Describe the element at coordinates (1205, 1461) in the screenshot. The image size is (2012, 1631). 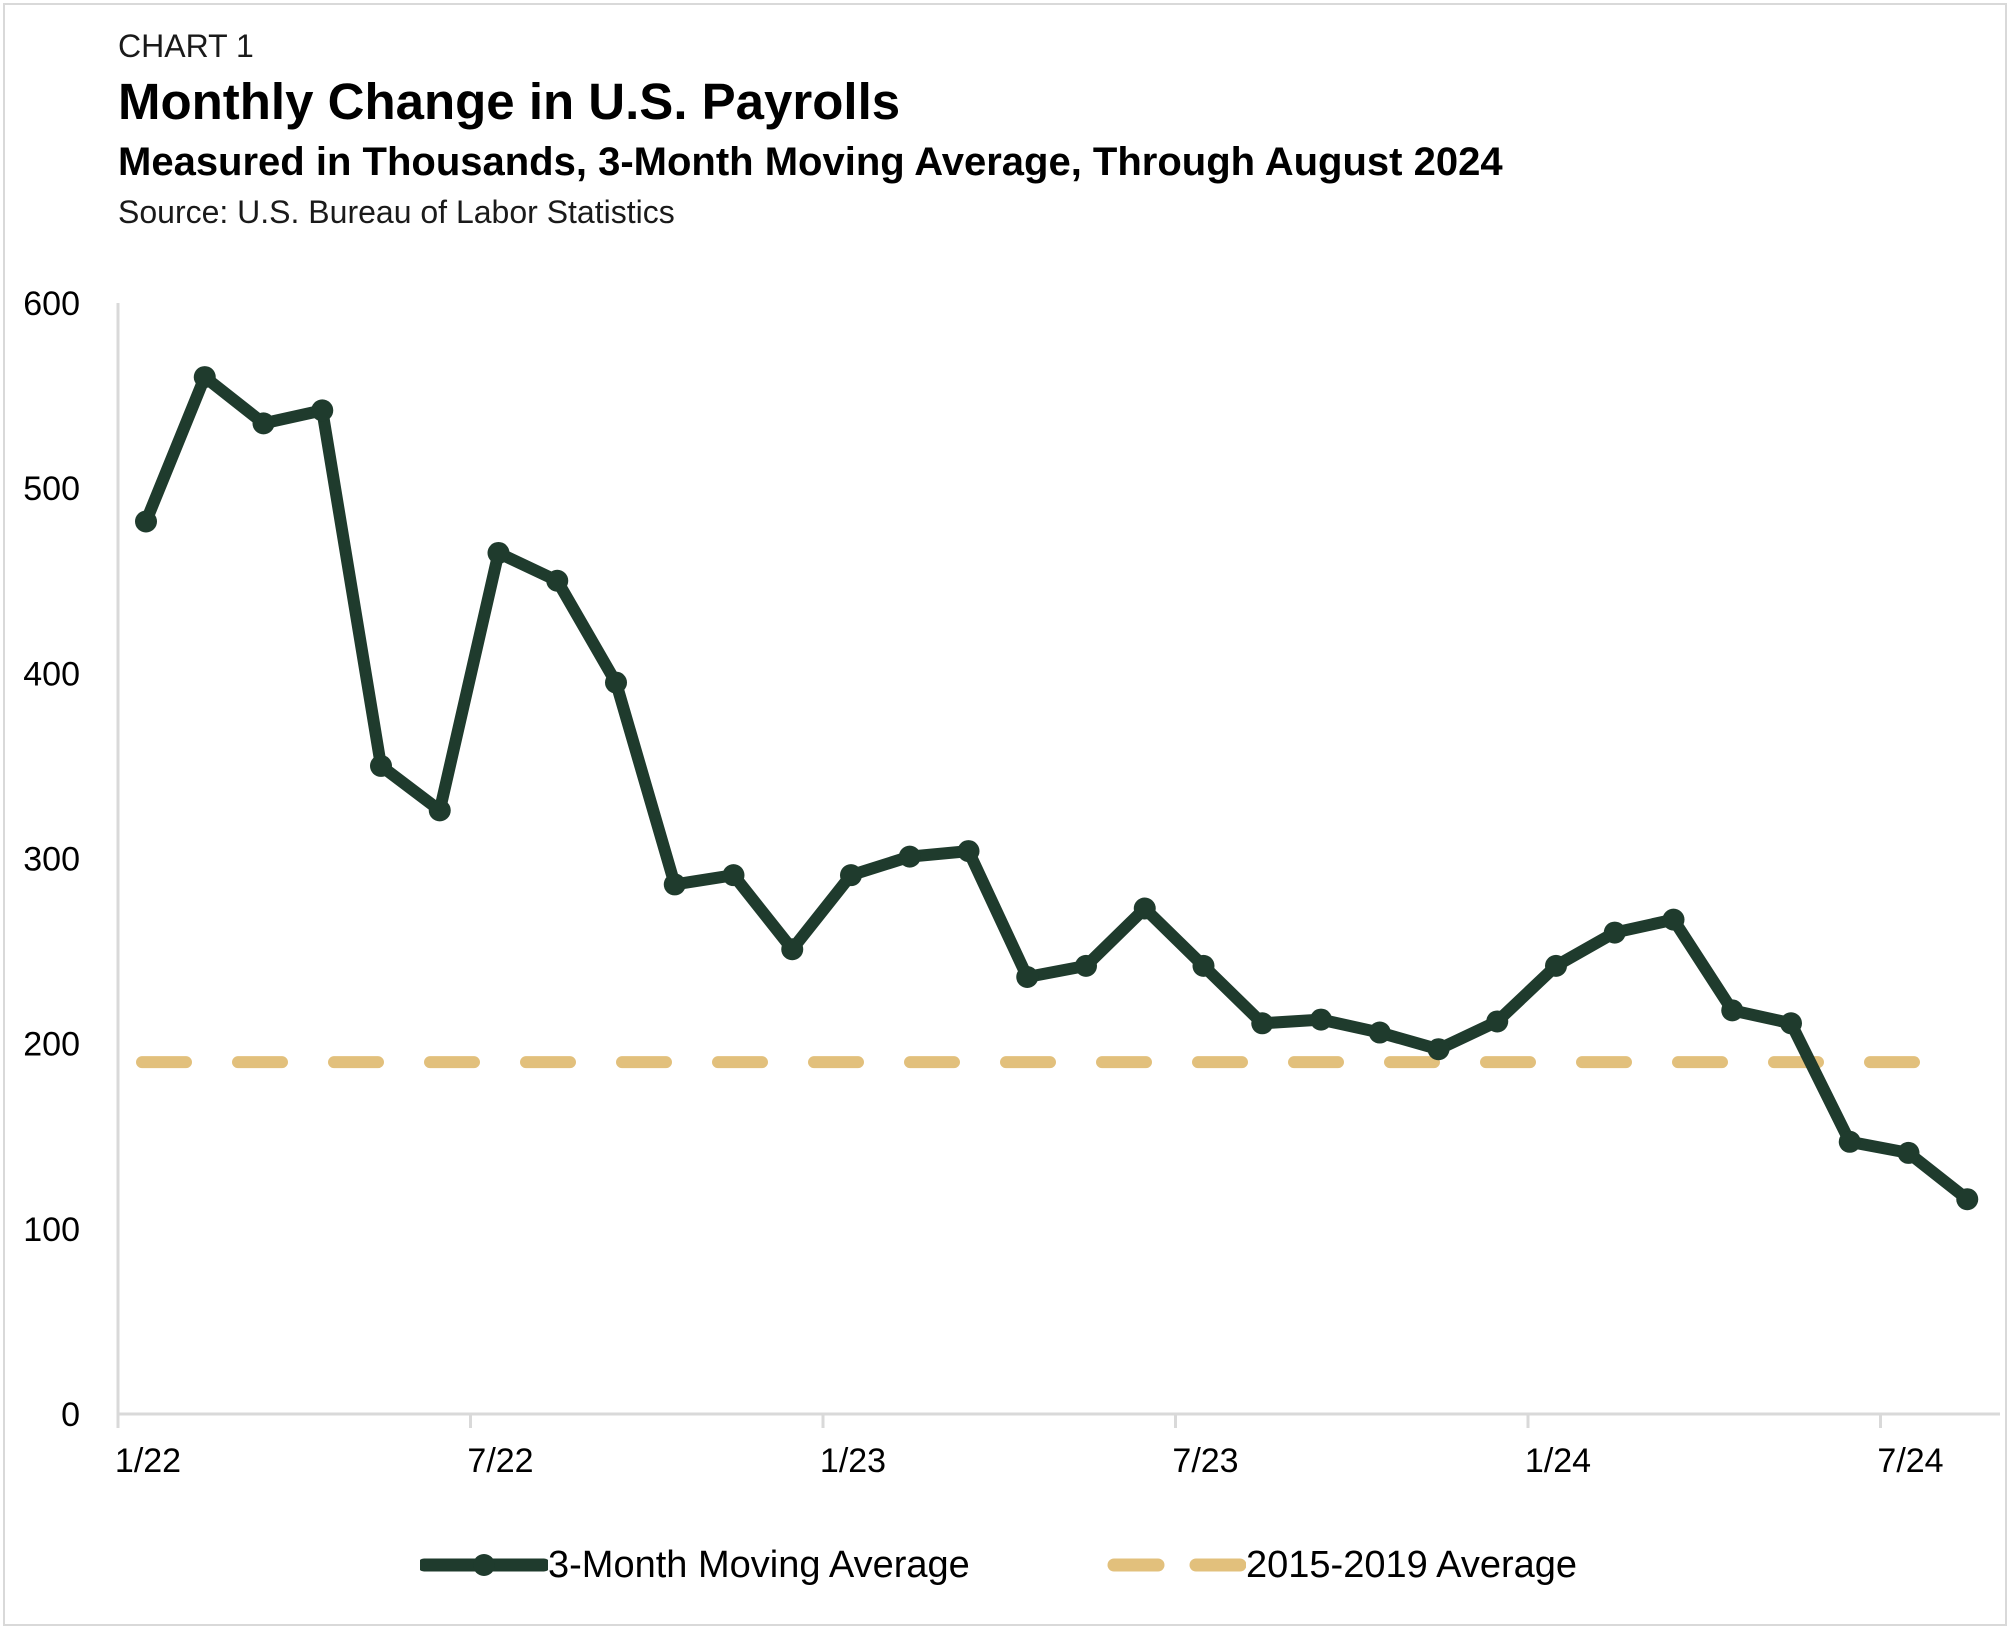
I see `x-tick-label: 7/23` at that location.